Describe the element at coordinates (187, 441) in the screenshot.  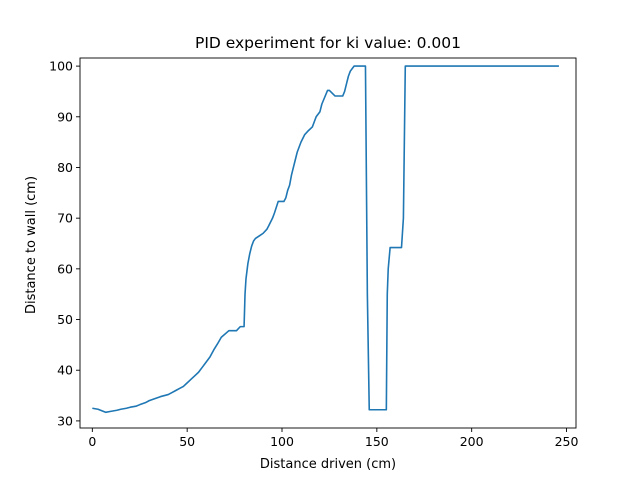
I see `x-tick-label-1: 50` at that location.